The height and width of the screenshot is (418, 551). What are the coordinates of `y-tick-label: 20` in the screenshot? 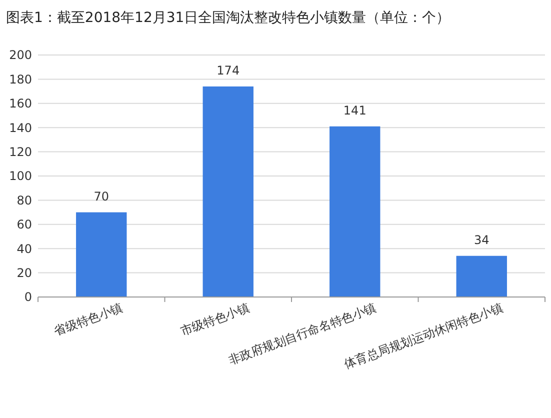 It's located at (24, 273).